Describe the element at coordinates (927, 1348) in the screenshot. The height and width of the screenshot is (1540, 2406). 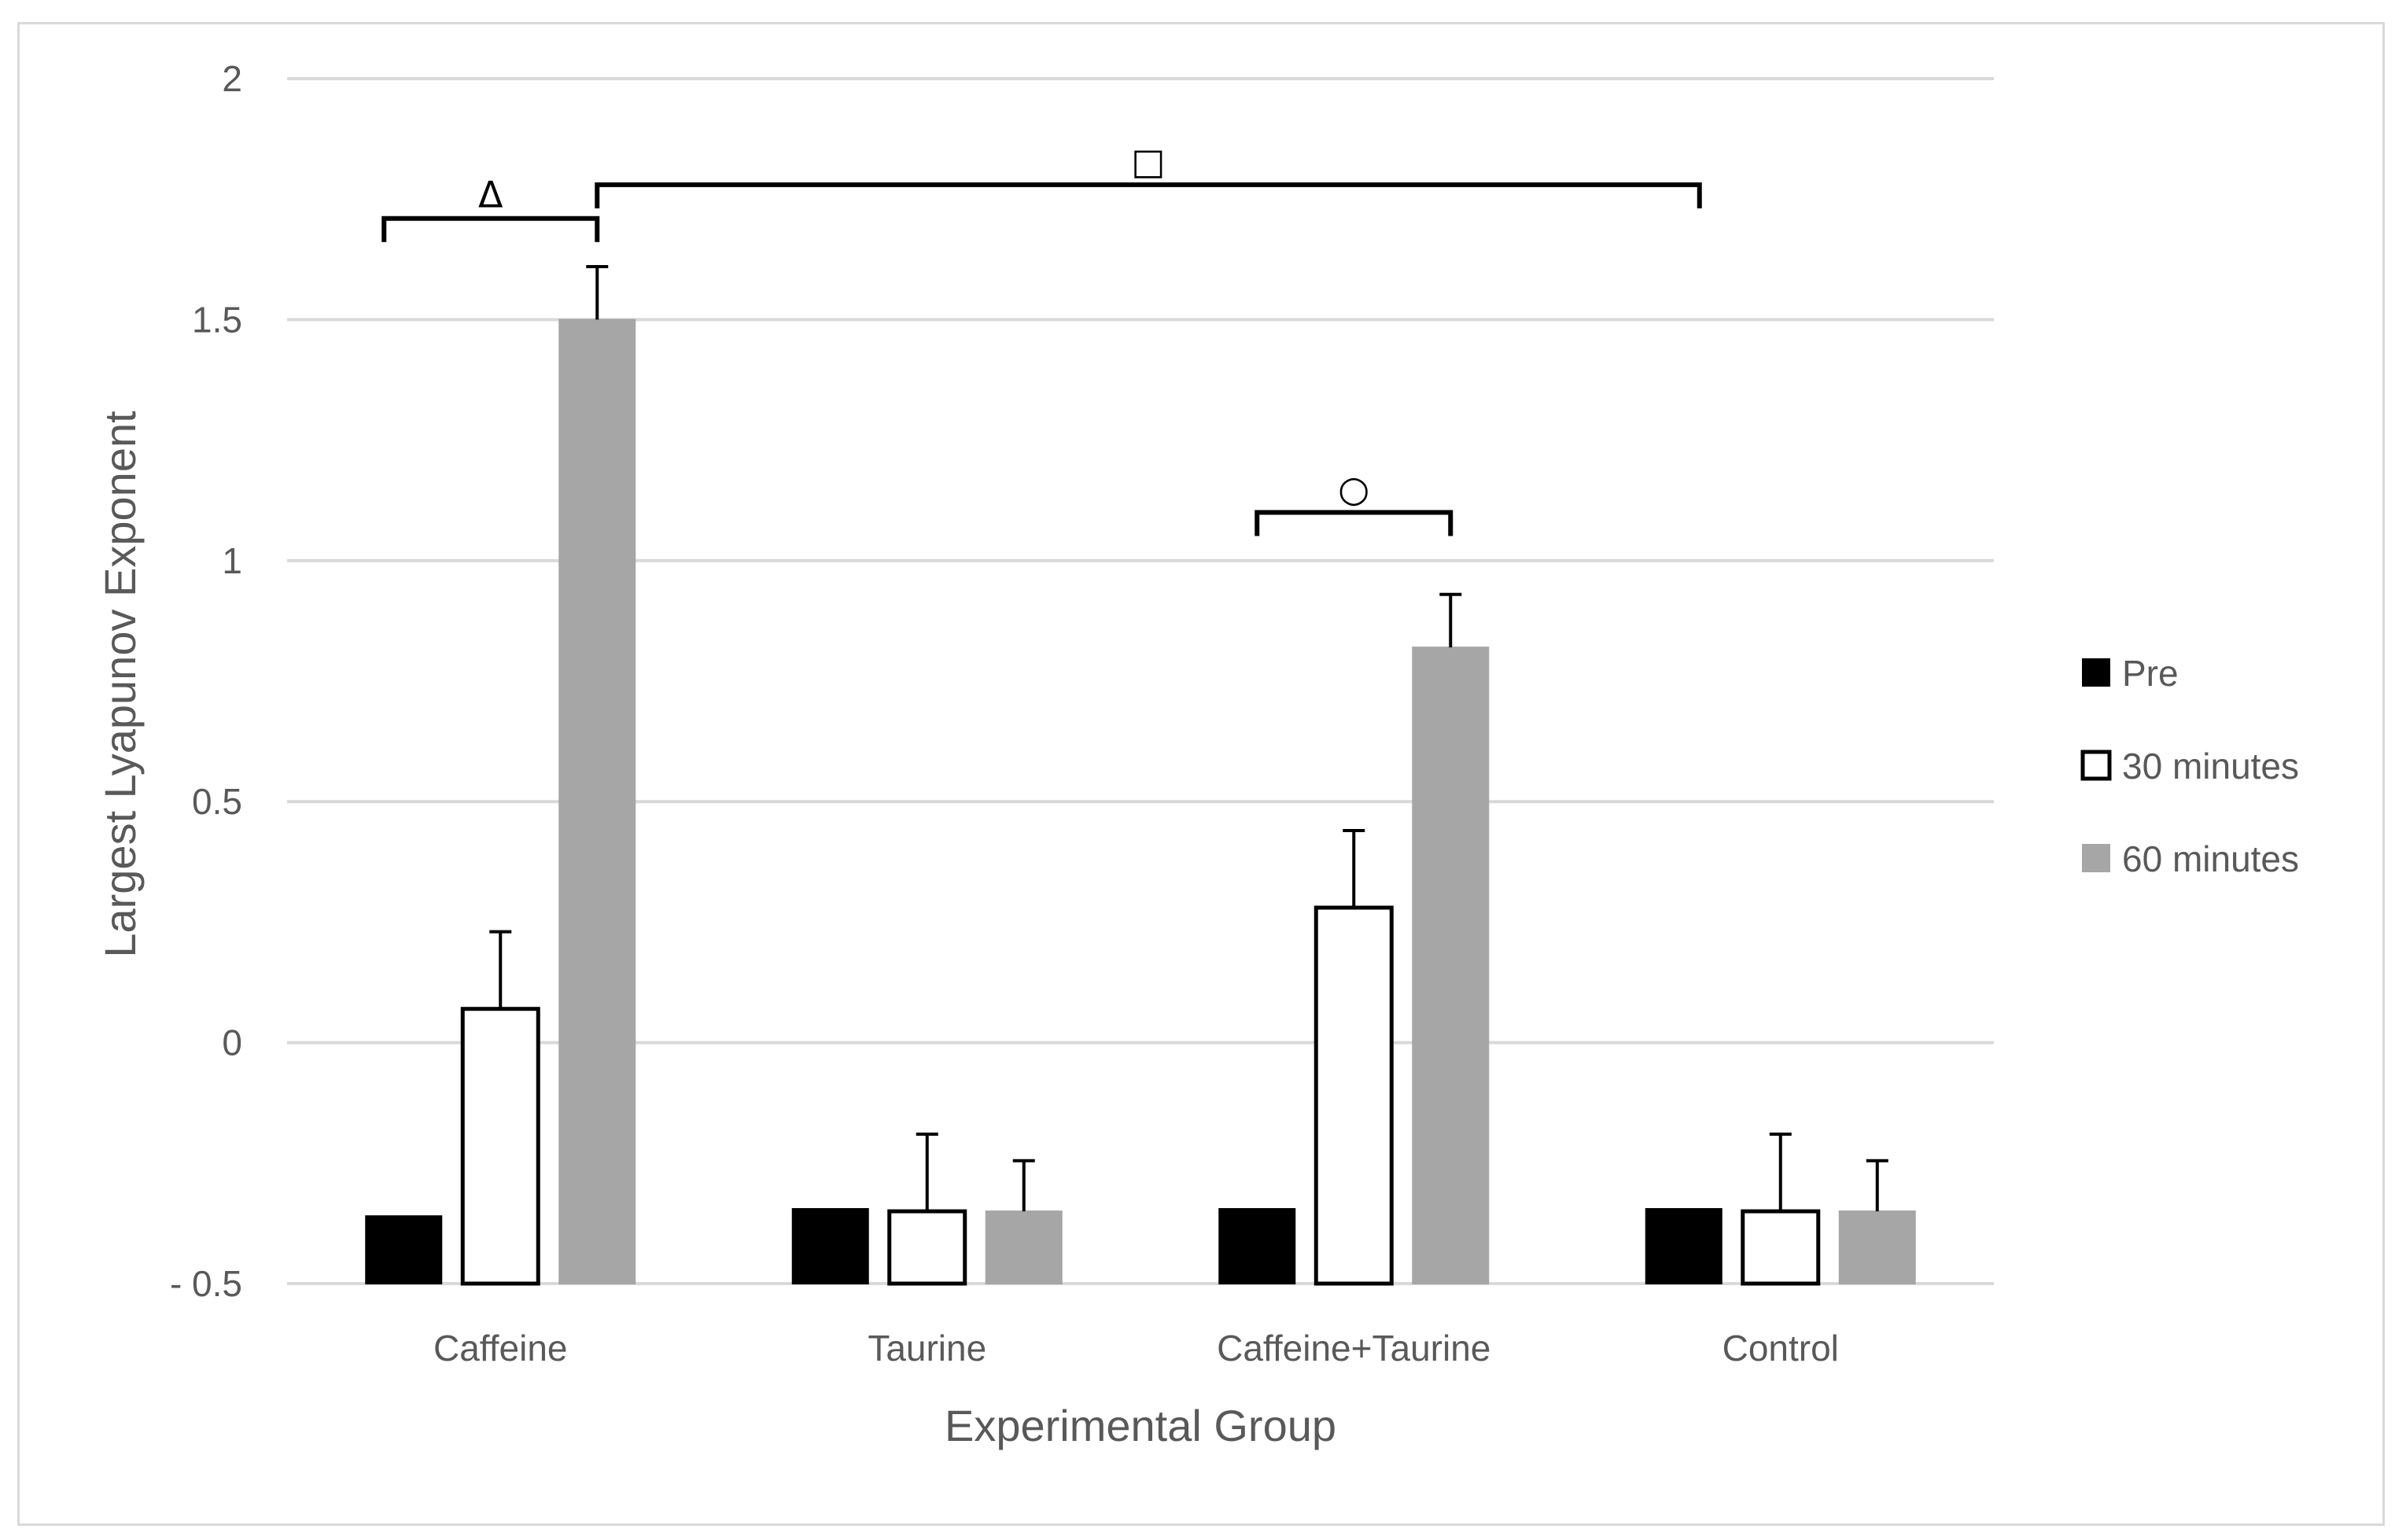
I see `x-tick-label: Taurine` at that location.